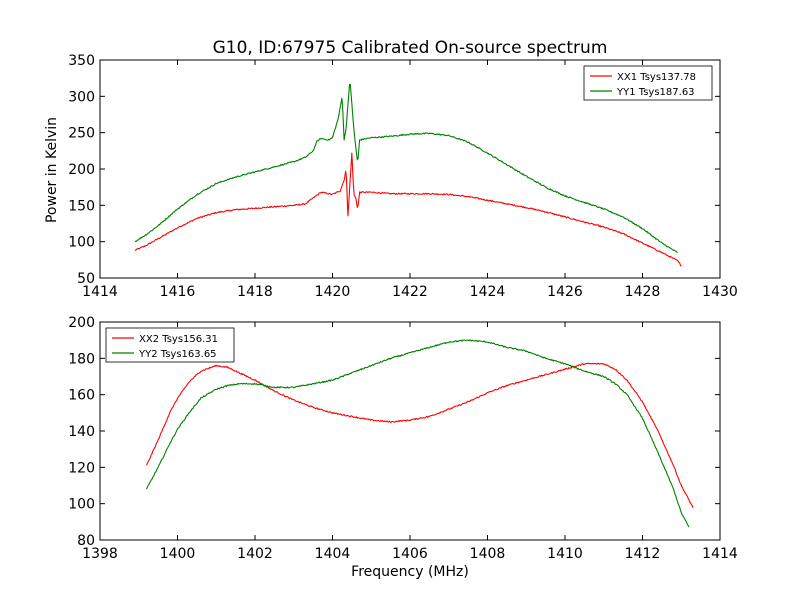 Image resolution: width=800 pixels, height=600 pixels. Describe the element at coordinates (656, 77) in the screenshot. I see `legend-entry: XX1 Tsys137.78` at that location.